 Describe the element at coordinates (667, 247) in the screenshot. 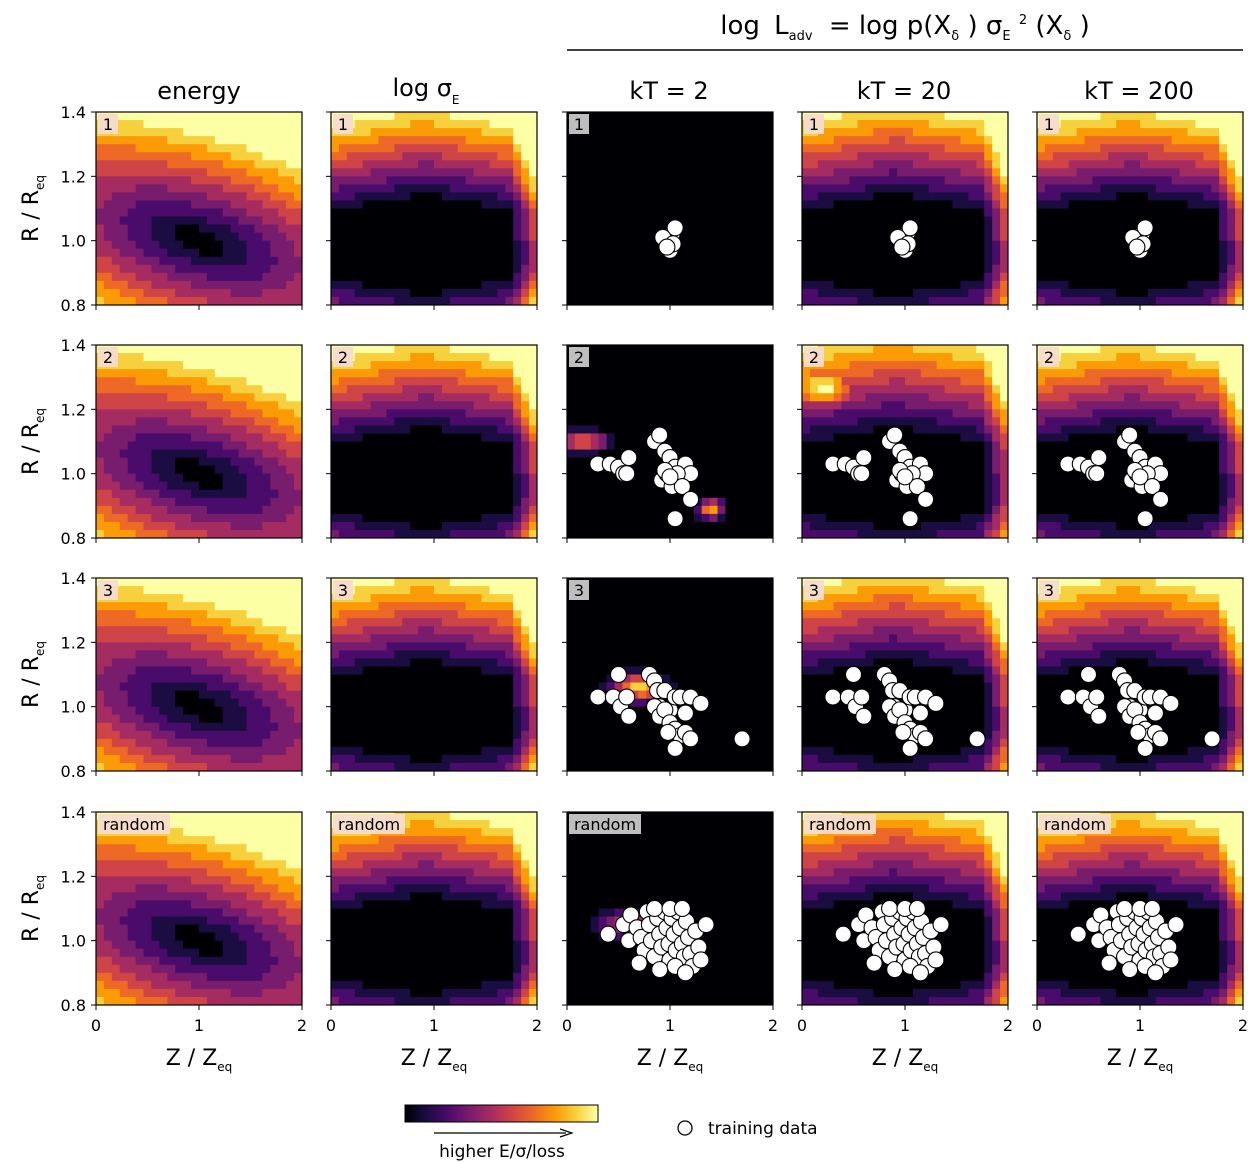

I see `training-point` at that location.